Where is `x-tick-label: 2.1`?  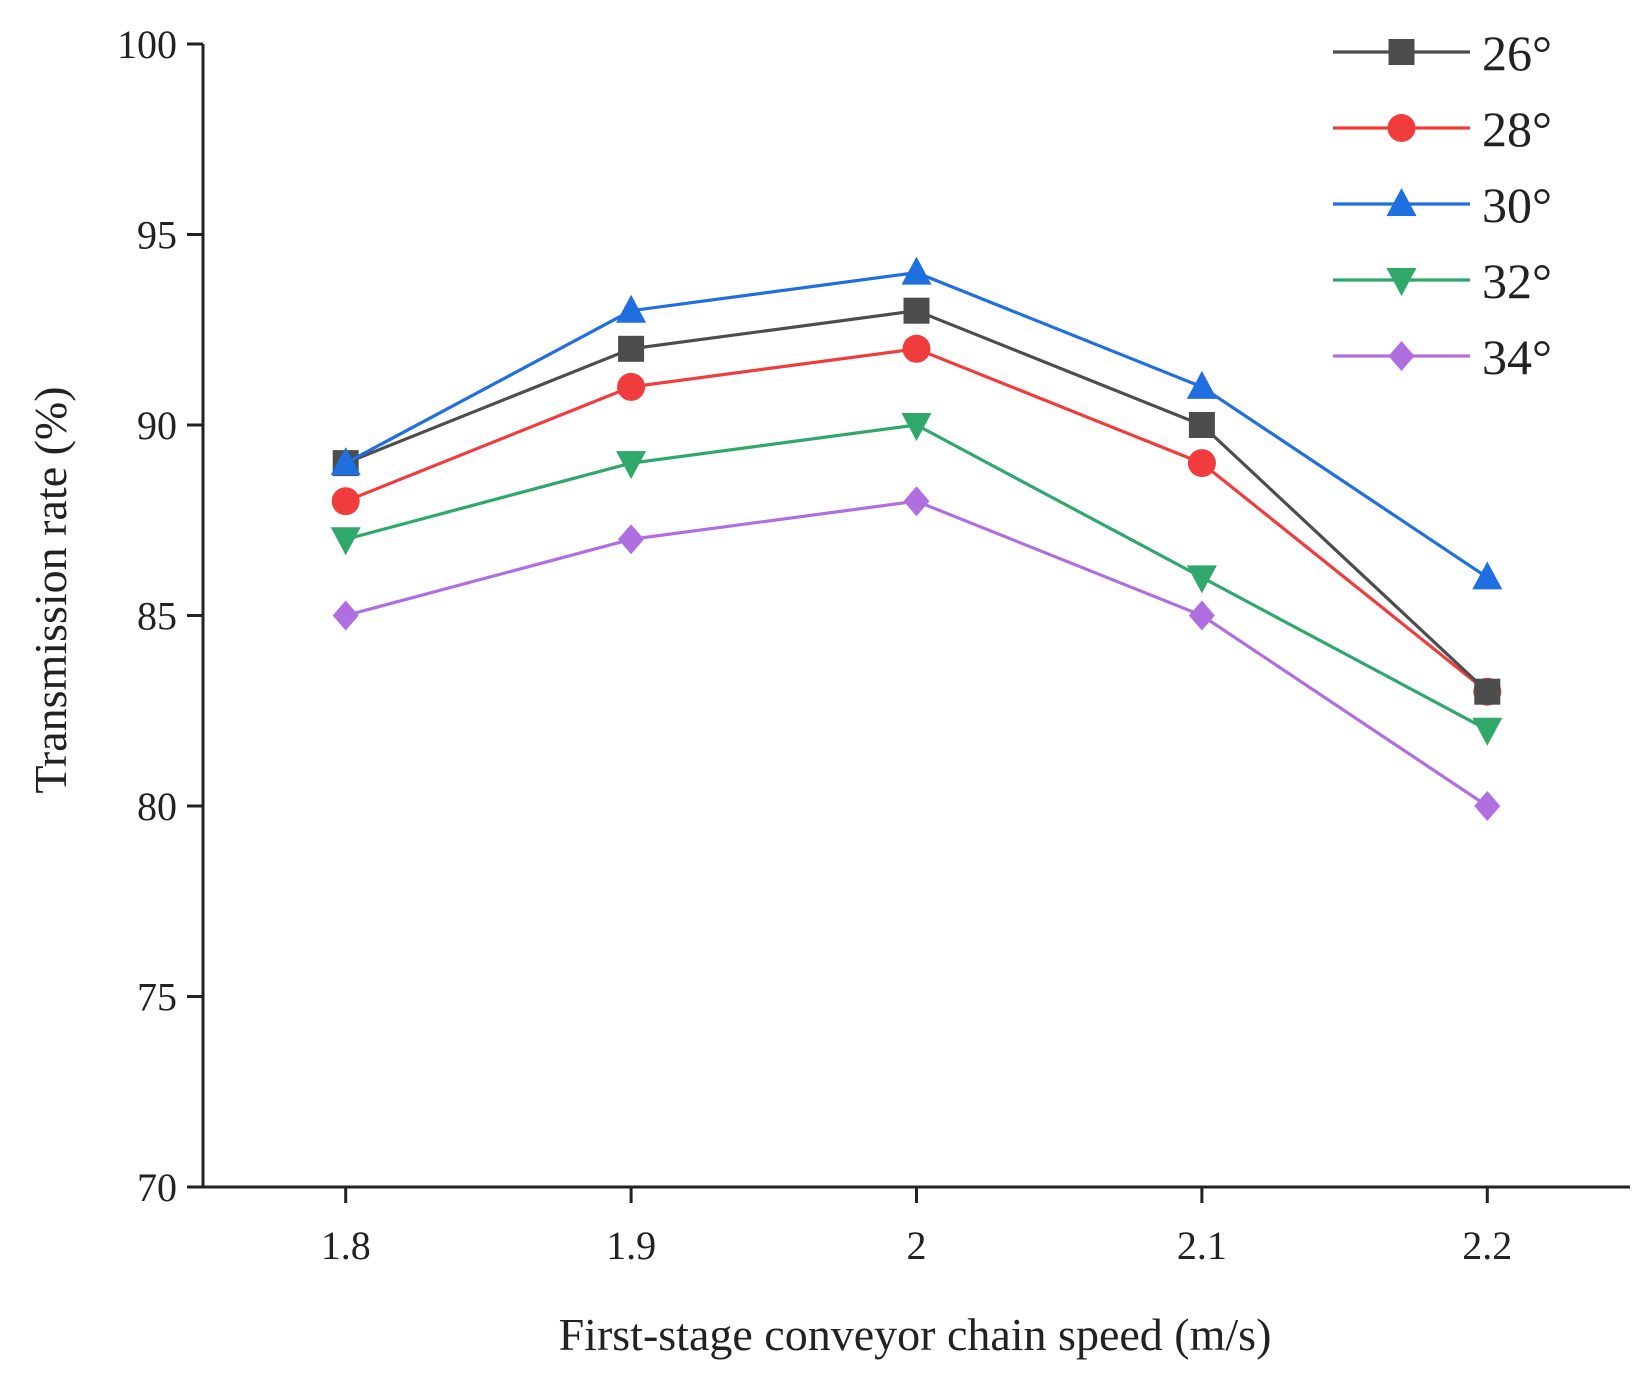 x-tick-label: 2.1 is located at coordinates (1202, 1245).